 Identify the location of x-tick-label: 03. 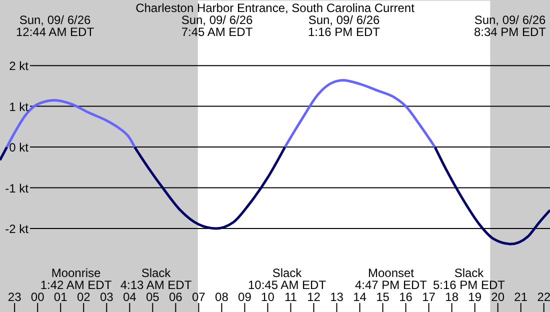
(107, 297).